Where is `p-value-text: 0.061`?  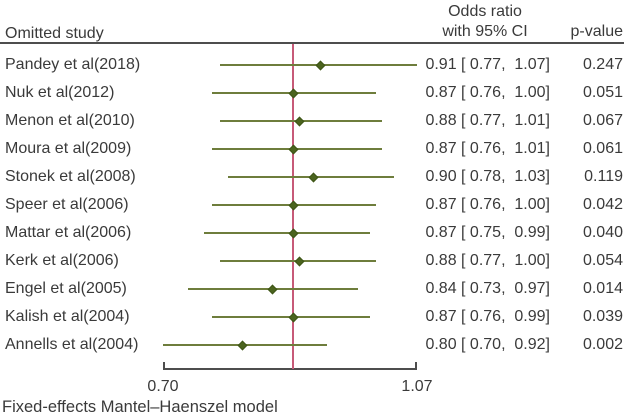 p-value-text: 0.061 is located at coordinates (602, 148).